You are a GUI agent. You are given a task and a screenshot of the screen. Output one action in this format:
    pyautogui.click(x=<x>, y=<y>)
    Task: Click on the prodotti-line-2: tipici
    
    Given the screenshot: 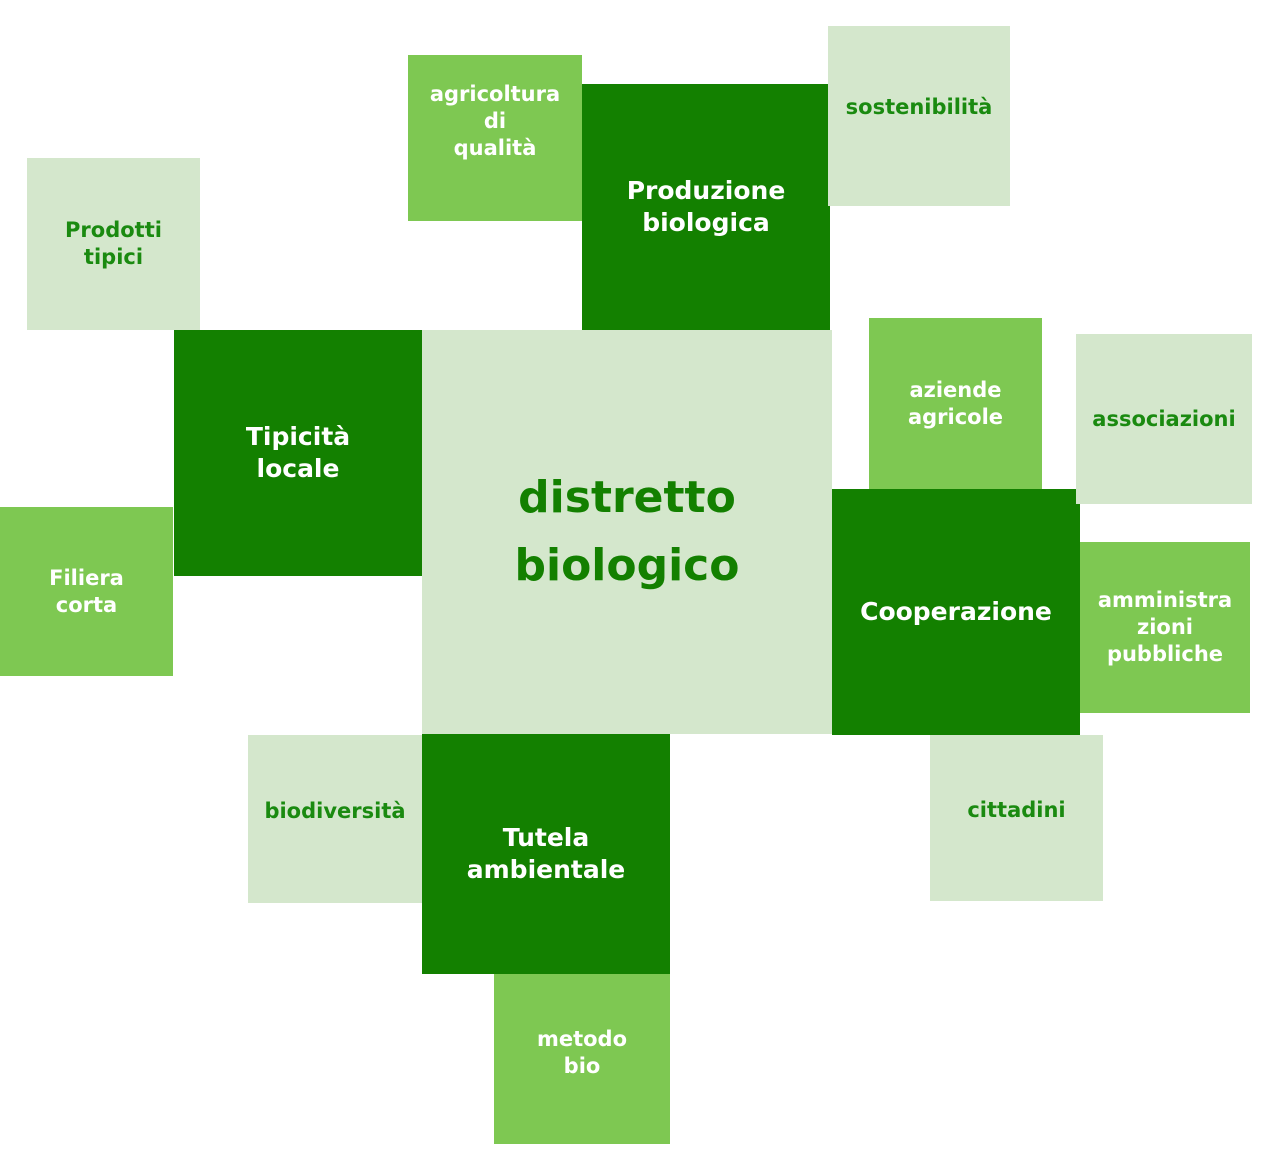 What is the action you would take?
    pyautogui.click(x=113, y=257)
    